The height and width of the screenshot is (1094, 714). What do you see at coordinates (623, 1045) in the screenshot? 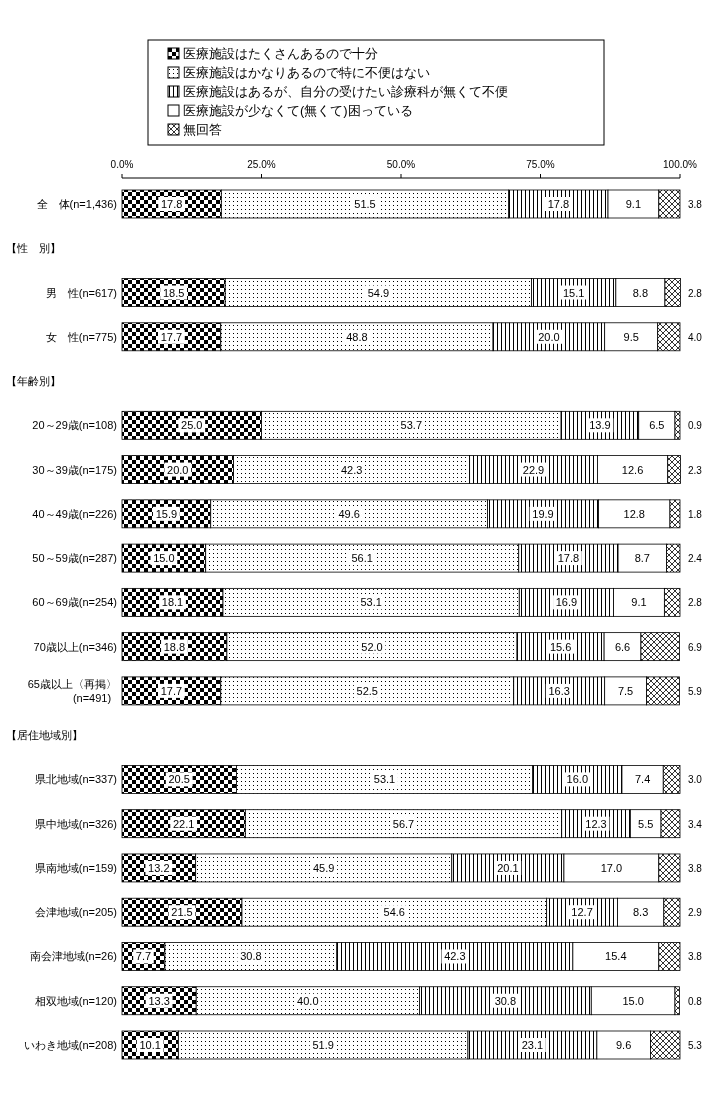
I see `data-label: 9.6` at bounding box center [623, 1045].